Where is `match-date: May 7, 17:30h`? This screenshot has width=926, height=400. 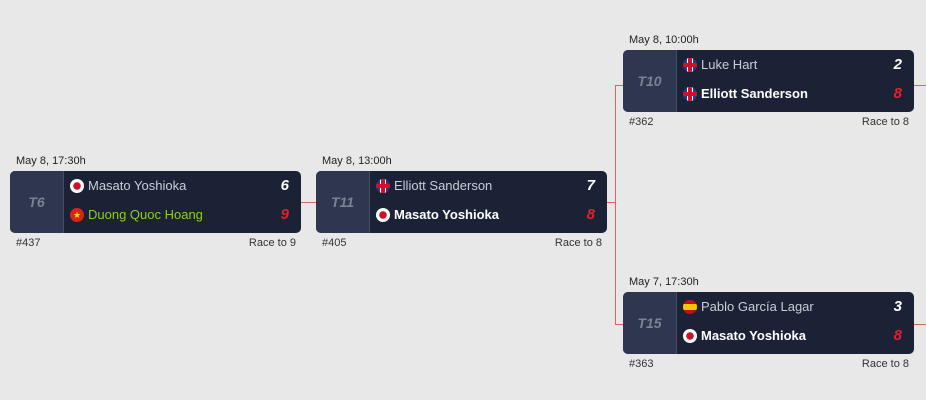
match-date: May 7, 17:30h is located at coordinates (664, 282).